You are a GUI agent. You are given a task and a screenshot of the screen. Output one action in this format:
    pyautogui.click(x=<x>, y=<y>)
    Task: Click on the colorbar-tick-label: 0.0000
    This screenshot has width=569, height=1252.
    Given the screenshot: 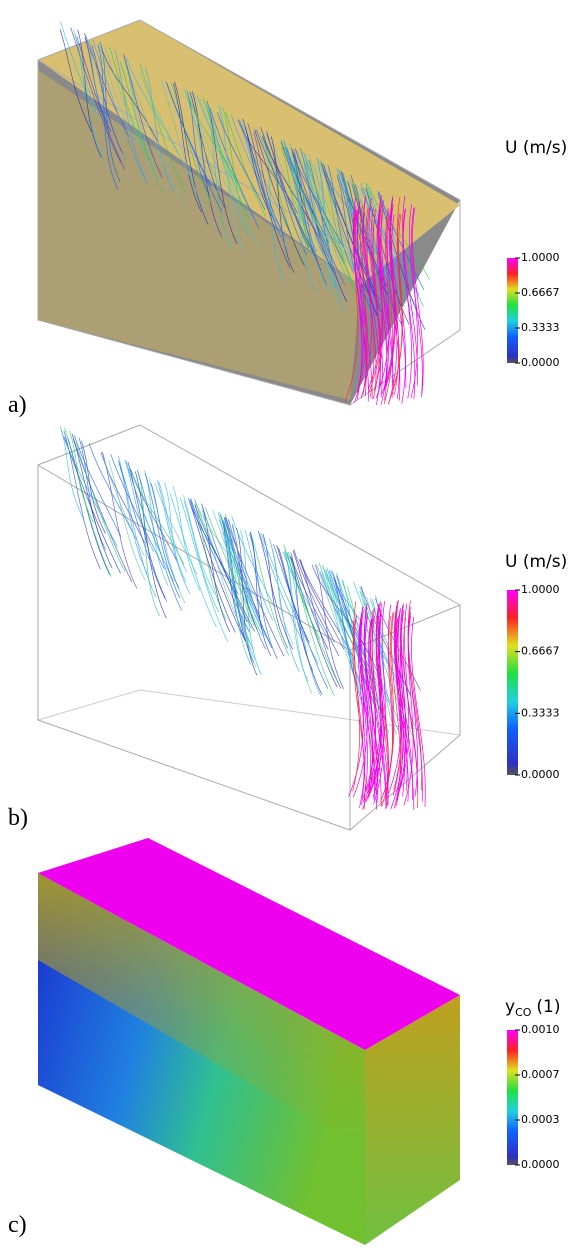 What is the action you would take?
    pyautogui.click(x=540, y=774)
    